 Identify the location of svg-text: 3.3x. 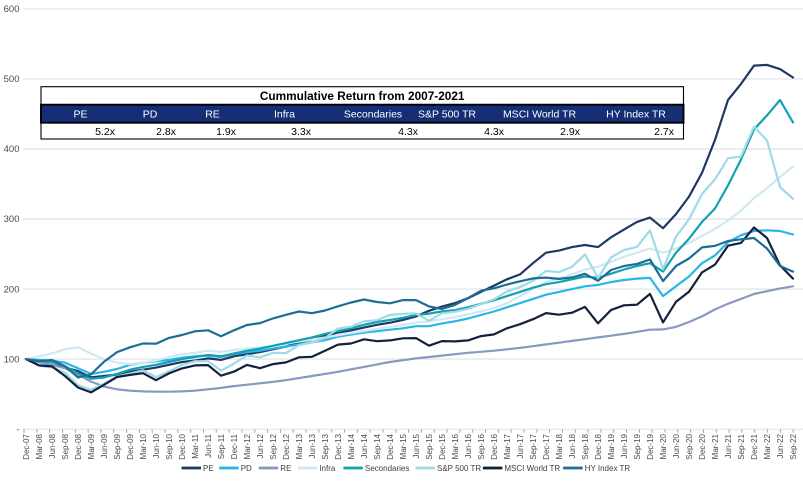
(301, 132).